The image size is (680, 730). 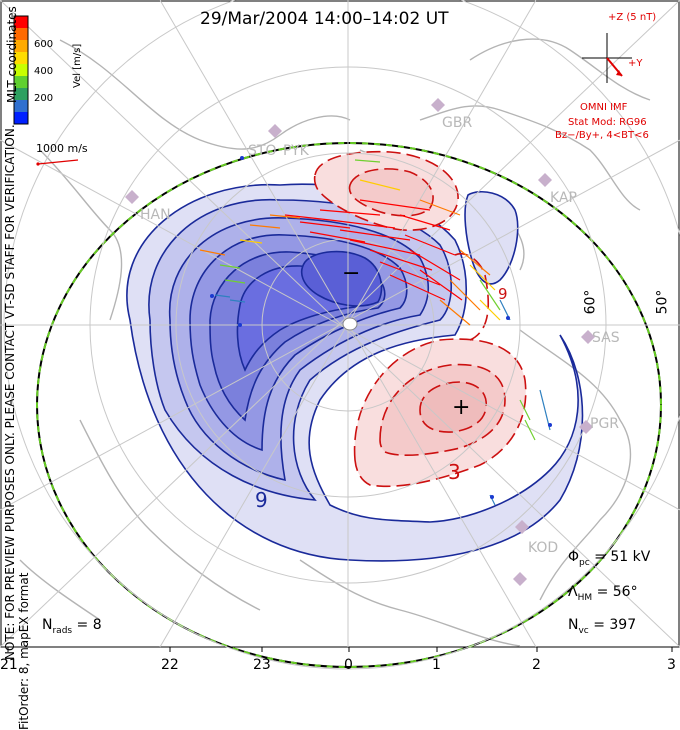 I want to click on stat-n-rads: Nrads = 8, so click(x=72, y=626).